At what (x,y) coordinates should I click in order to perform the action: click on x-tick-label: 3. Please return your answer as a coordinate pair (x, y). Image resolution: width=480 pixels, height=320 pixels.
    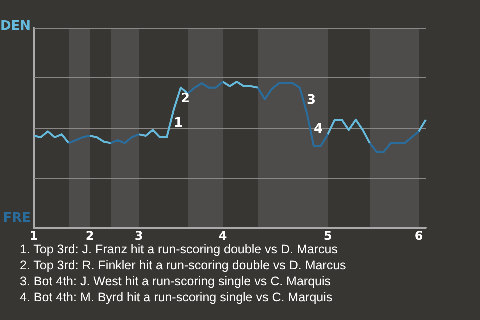
    Looking at the image, I should click on (139, 236).